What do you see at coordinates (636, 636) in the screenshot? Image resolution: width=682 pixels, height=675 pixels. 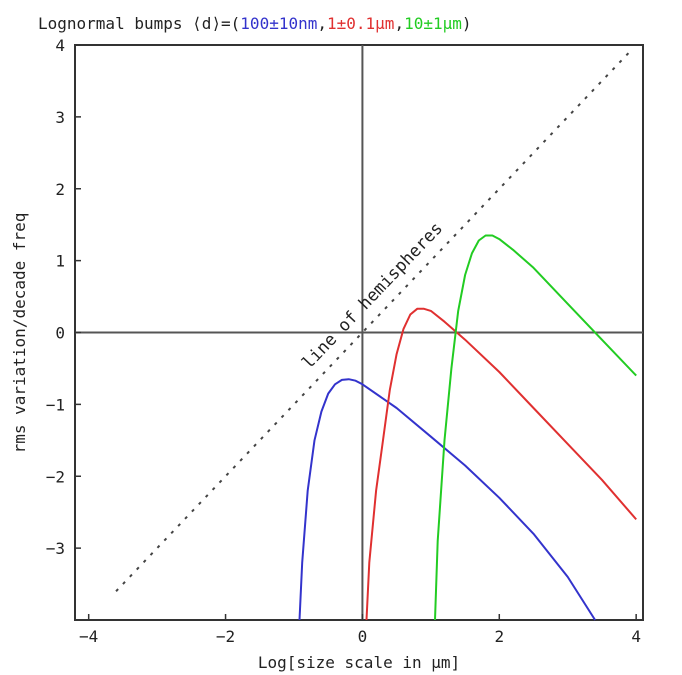 I see `x-tick-label: 4` at bounding box center [636, 636].